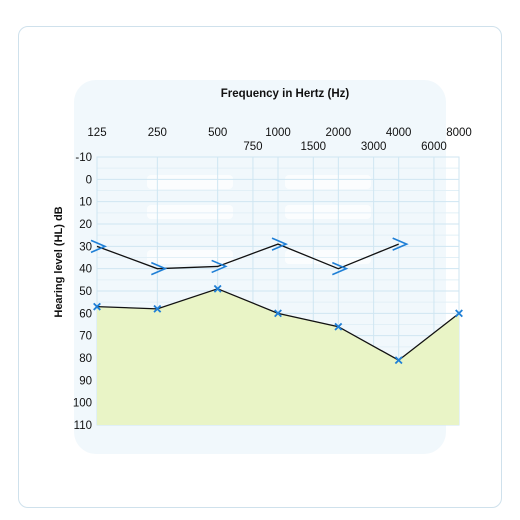 Image resolution: width=520 pixels, height=520 pixels. What do you see at coordinates (59, 261) in the screenshot?
I see `y-axis-label: Hearing level (HL) dB` at bounding box center [59, 261].